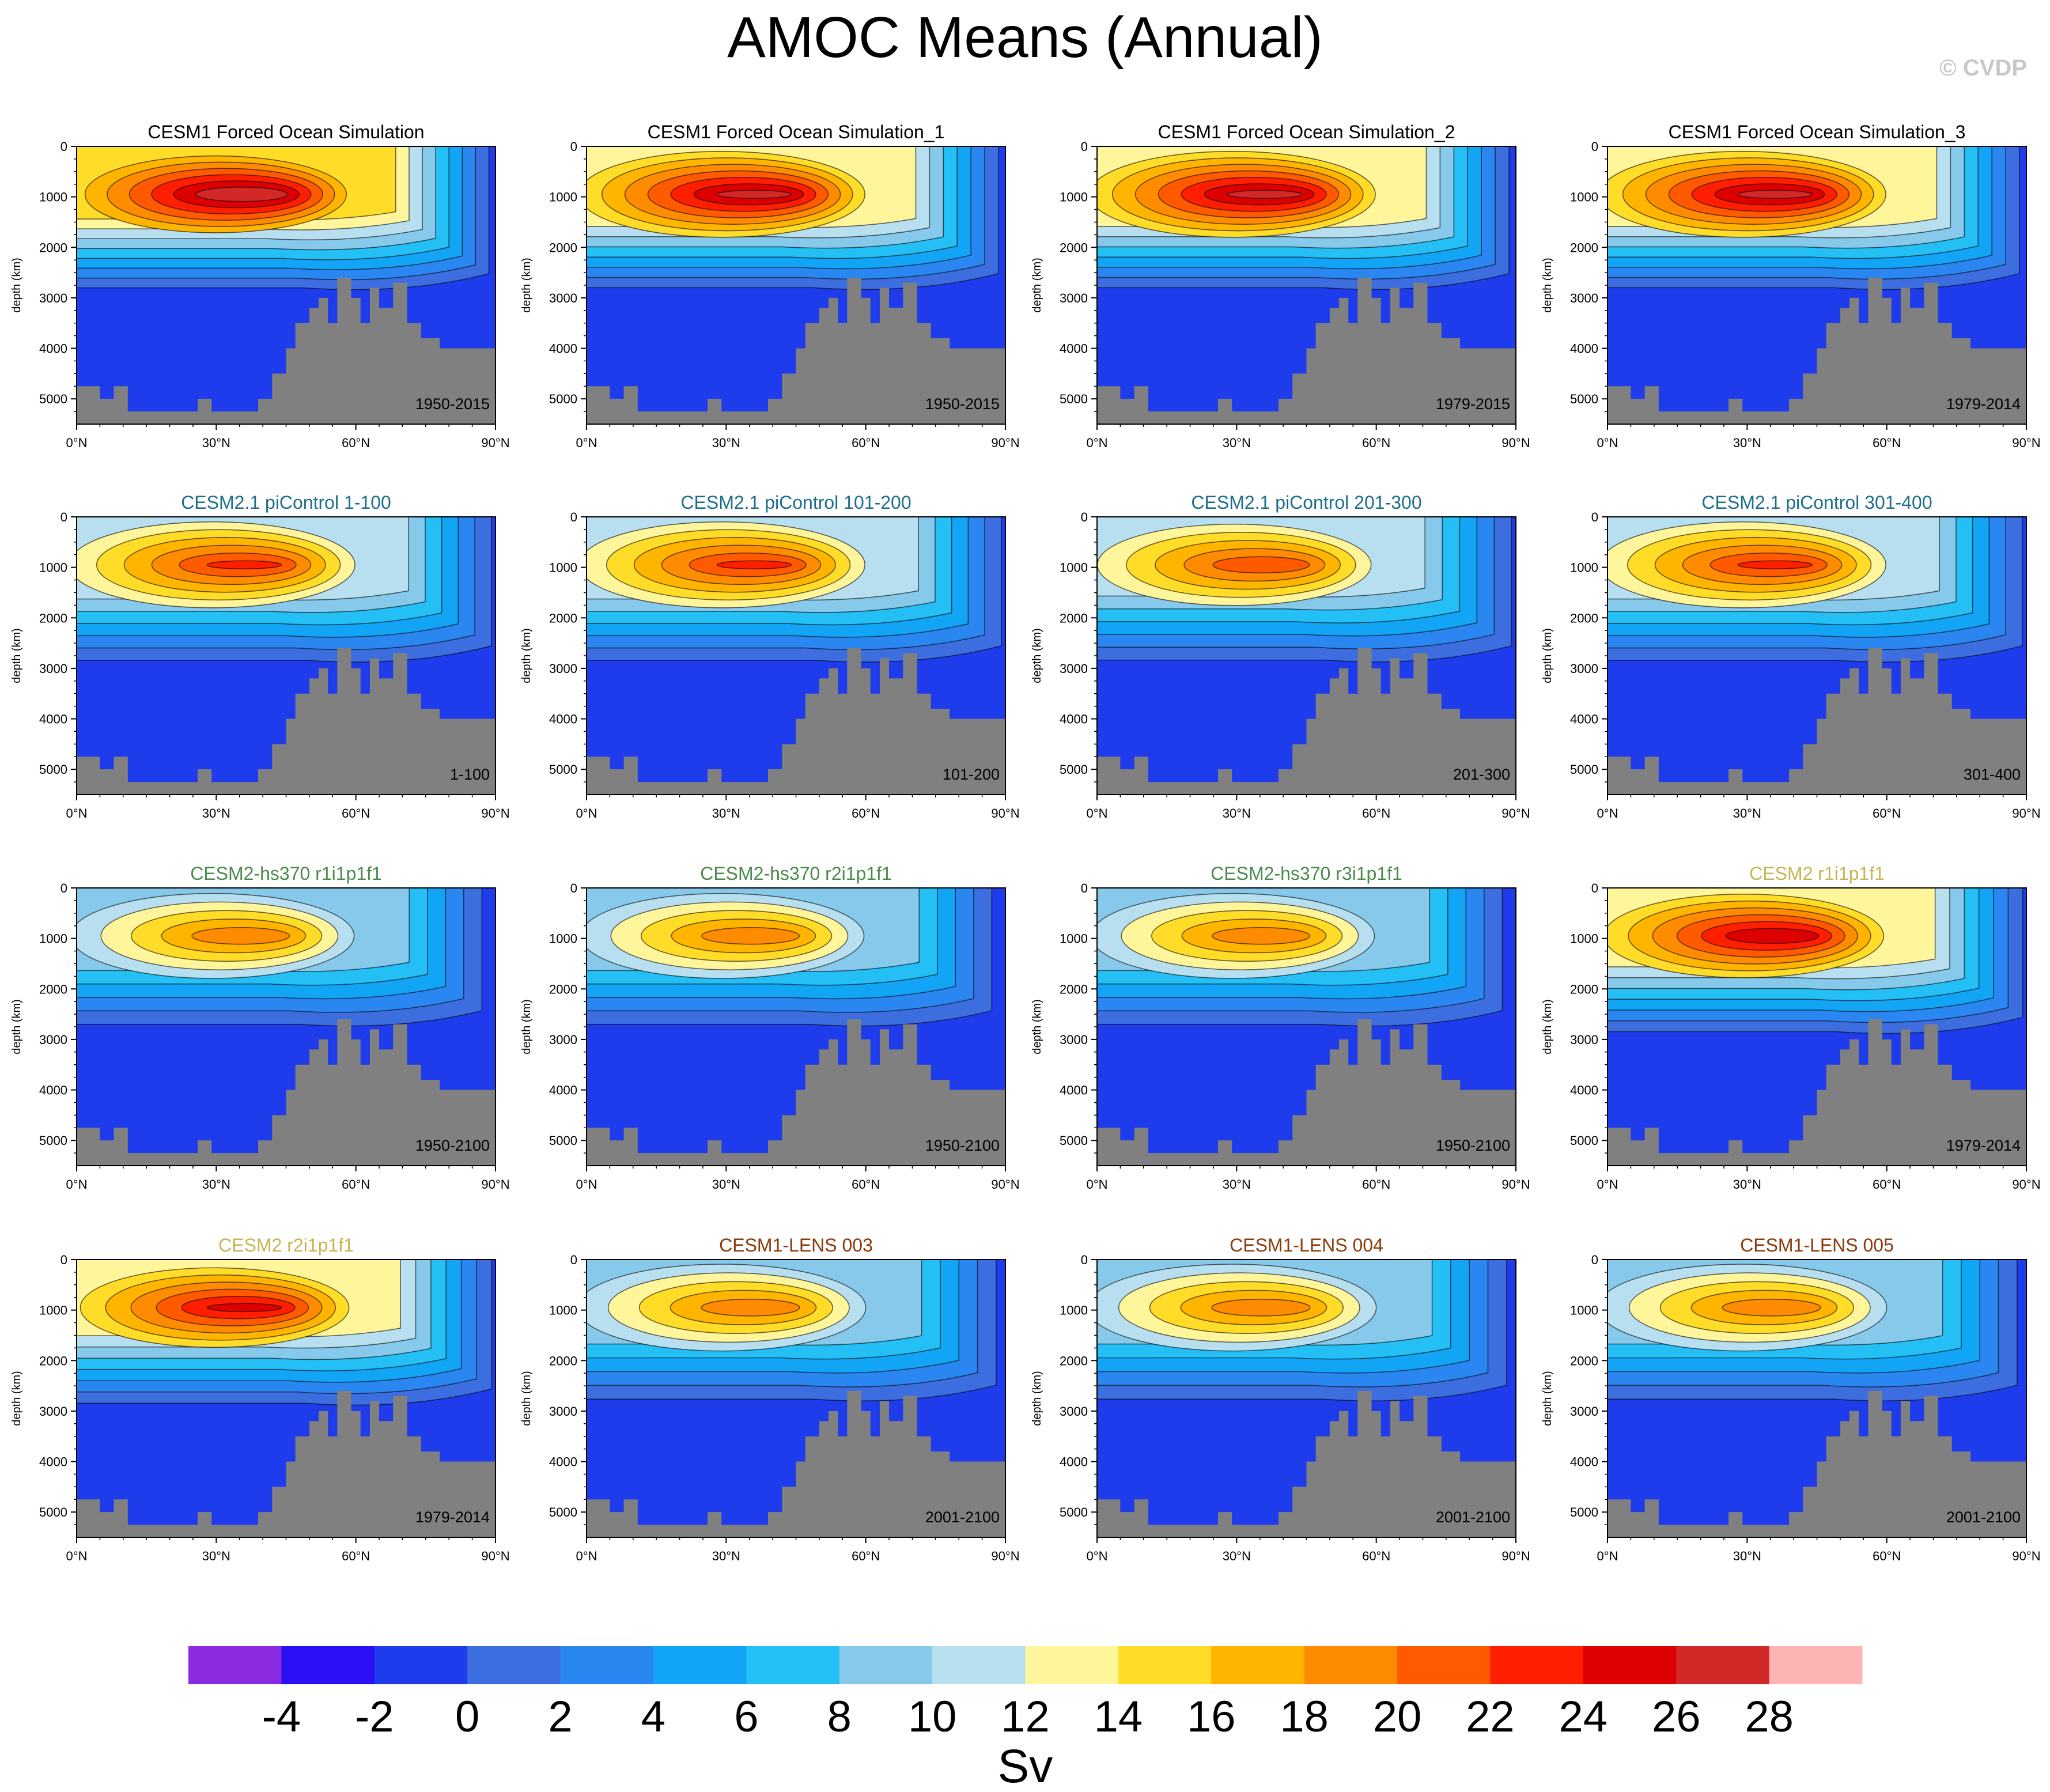  What do you see at coordinates (1025, 1716) in the screenshot?
I see `colorbar-tick-label: 12` at bounding box center [1025, 1716].